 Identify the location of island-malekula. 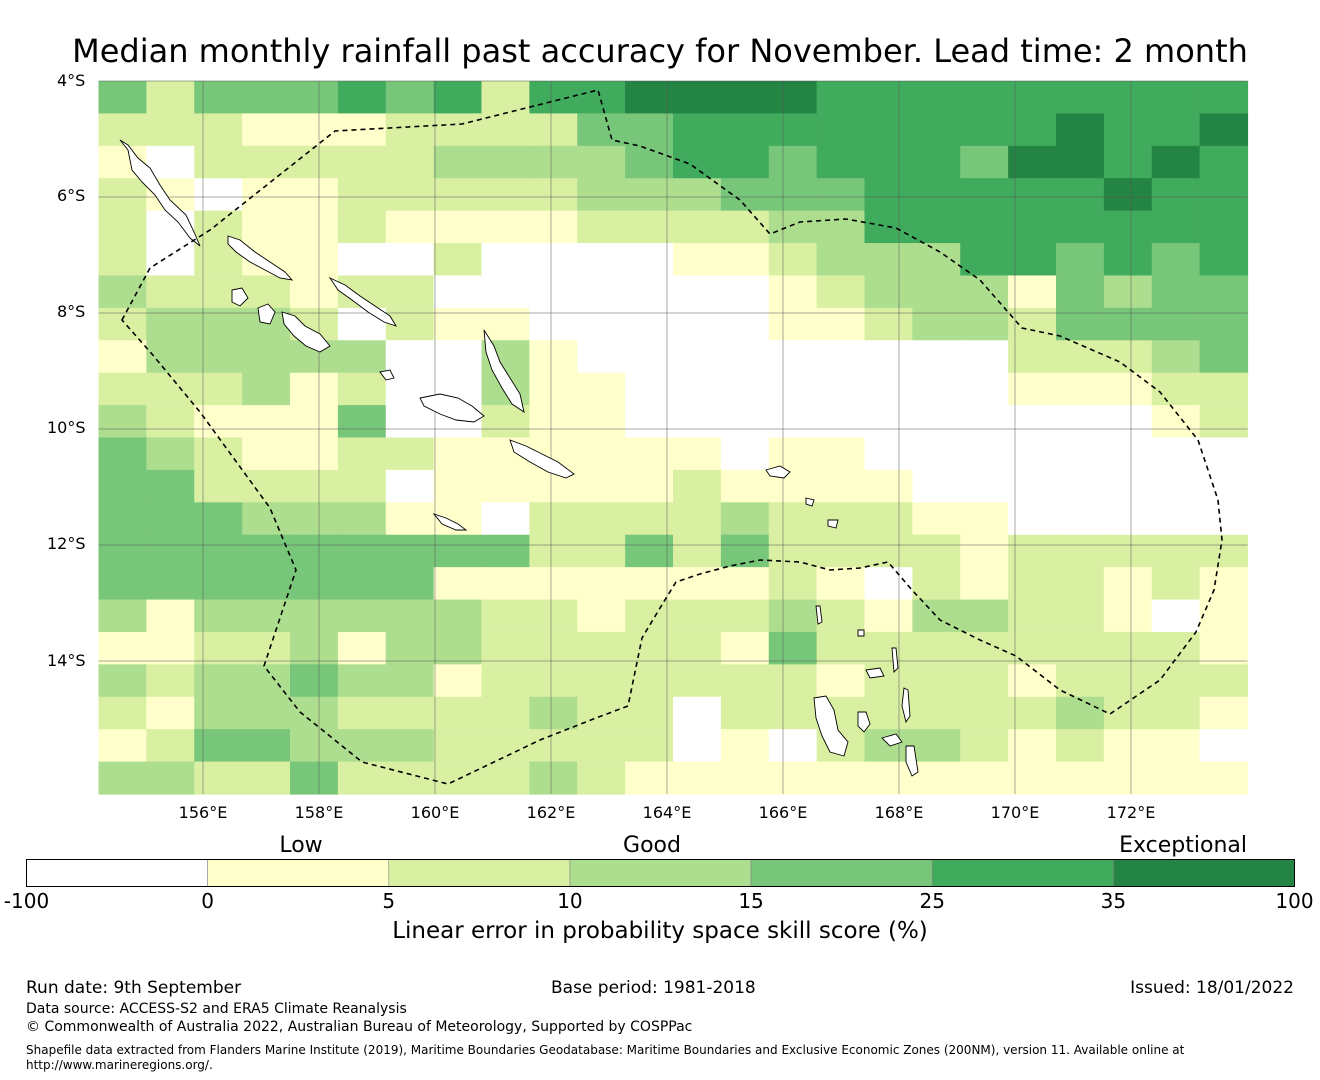
(864, 722).